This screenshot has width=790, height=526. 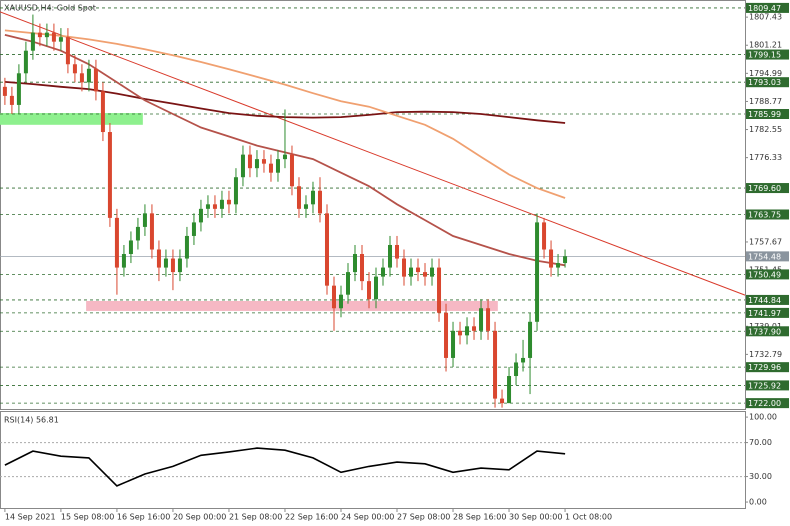 I want to click on level-label: 1744.84, so click(x=764, y=300).